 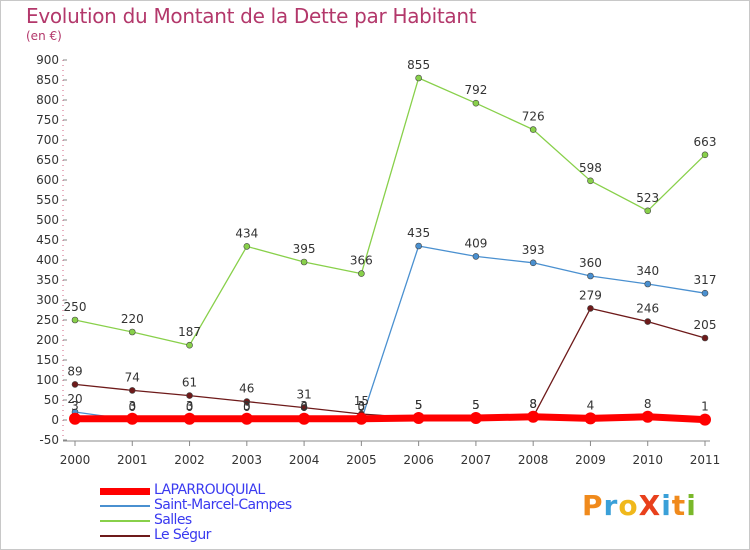 I want to click on y-tick-label: 100, so click(x=47, y=380).